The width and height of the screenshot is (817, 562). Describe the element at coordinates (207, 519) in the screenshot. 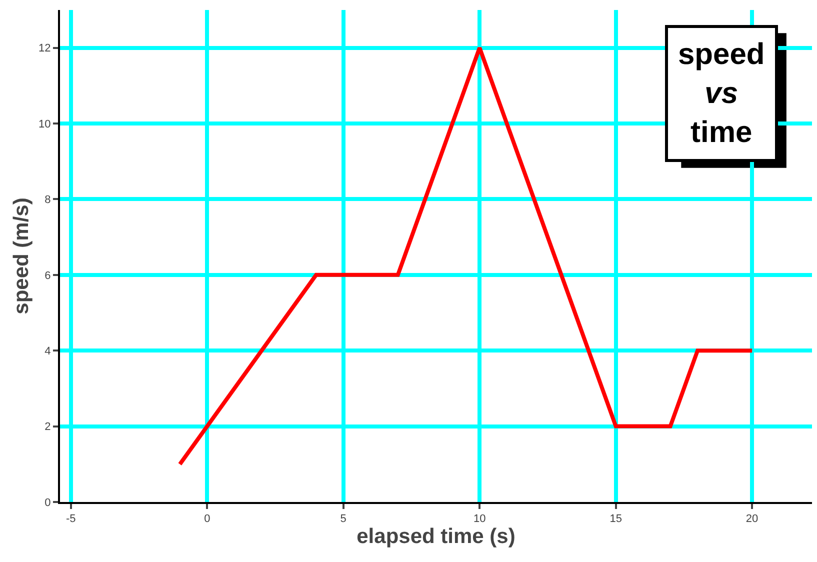

I see `x-tick-label: 0` at that location.